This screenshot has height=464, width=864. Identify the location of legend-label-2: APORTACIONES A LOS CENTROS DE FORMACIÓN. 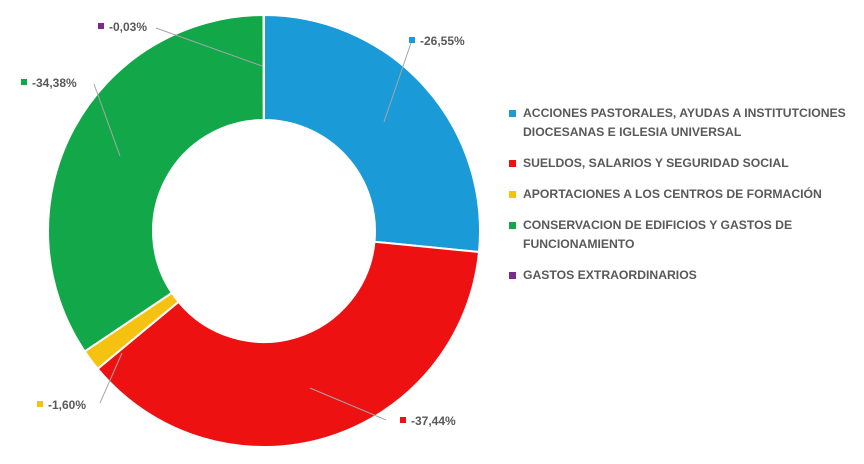
(672, 194).